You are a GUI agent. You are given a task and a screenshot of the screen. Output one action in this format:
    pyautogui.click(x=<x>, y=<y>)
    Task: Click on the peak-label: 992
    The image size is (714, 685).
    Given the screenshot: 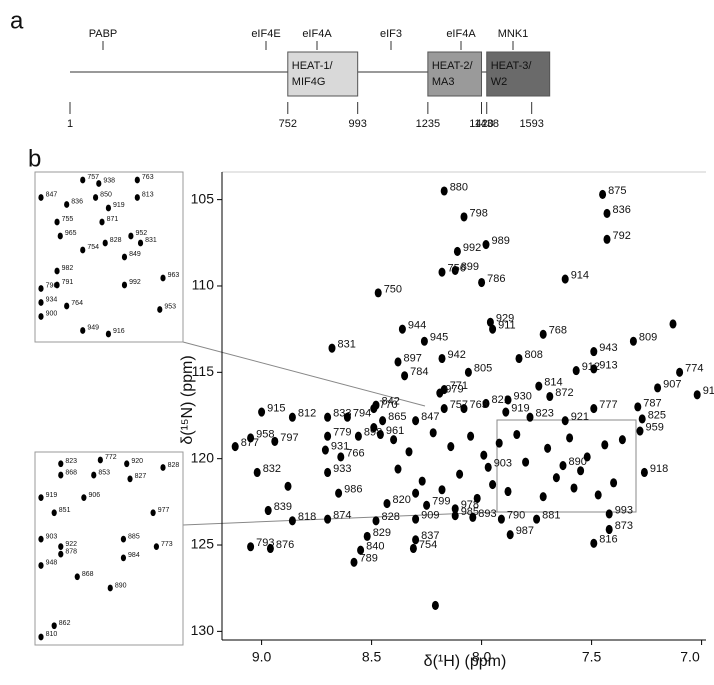 What is the action you would take?
    pyautogui.click(x=472, y=248)
    